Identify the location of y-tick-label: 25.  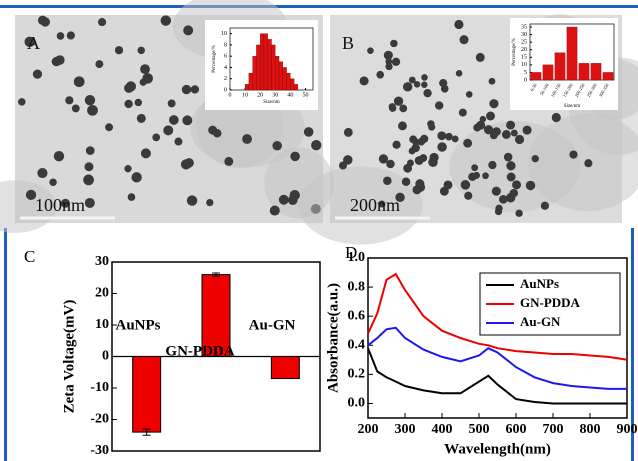
(524, 43).